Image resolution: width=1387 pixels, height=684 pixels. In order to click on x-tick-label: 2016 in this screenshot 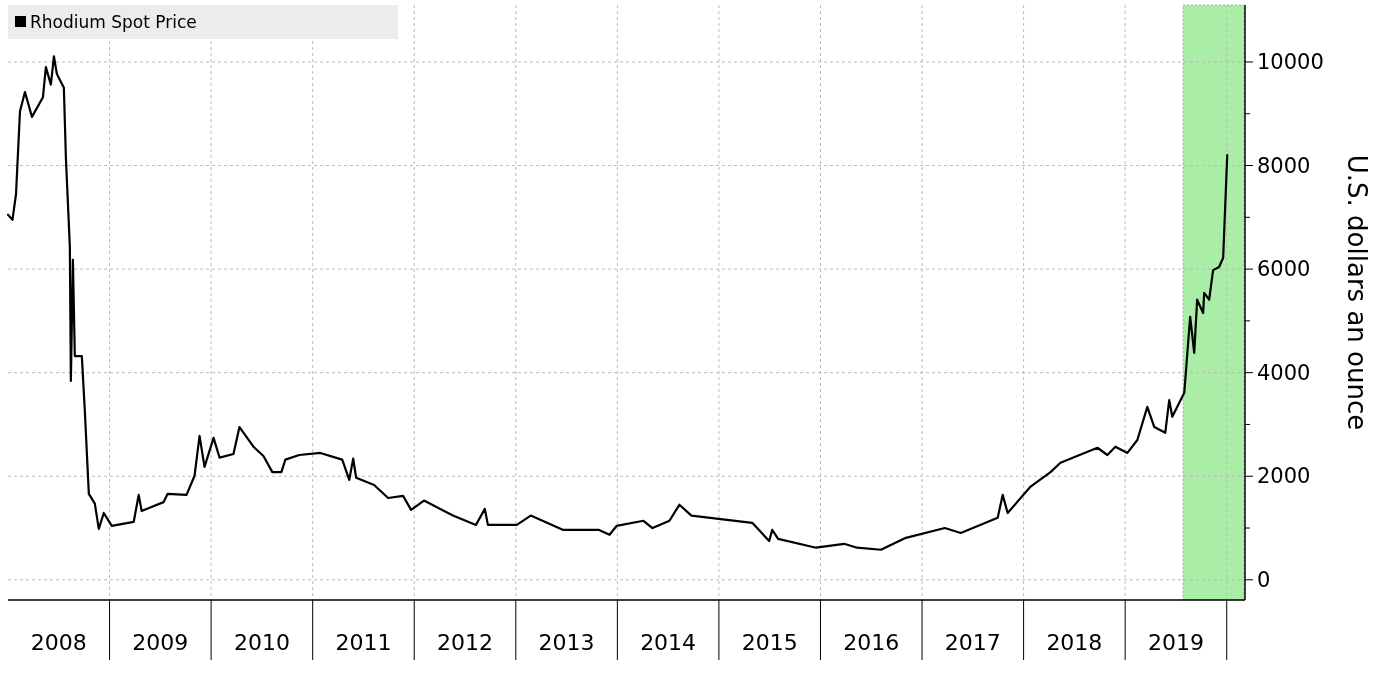, I will do `click(871, 642)`.